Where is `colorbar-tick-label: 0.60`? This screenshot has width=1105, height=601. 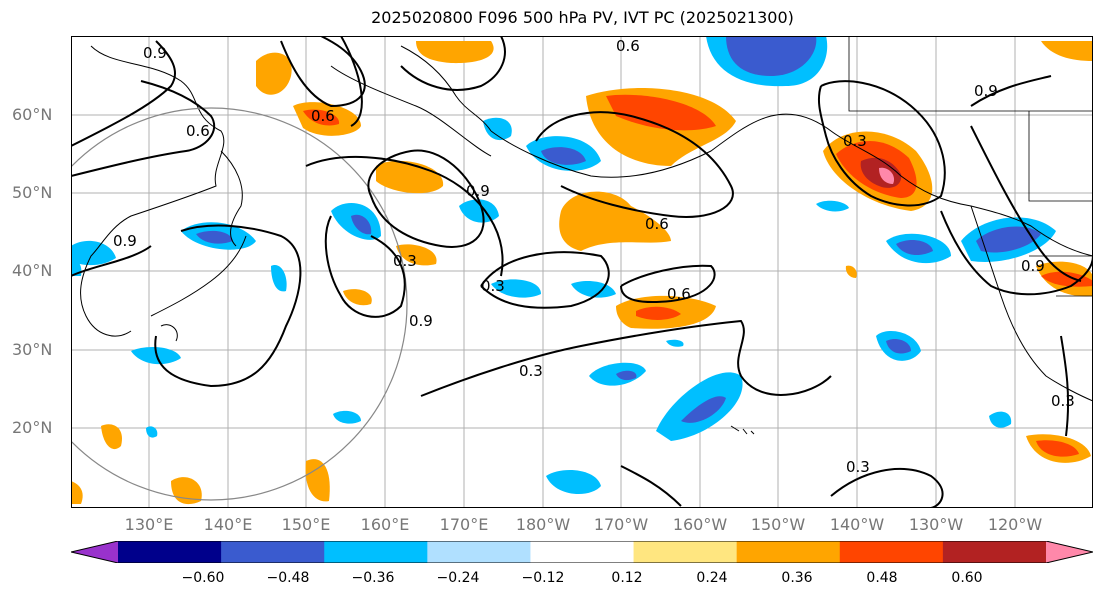 colorbar-tick-label: 0.60 is located at coordinates (967, 578).